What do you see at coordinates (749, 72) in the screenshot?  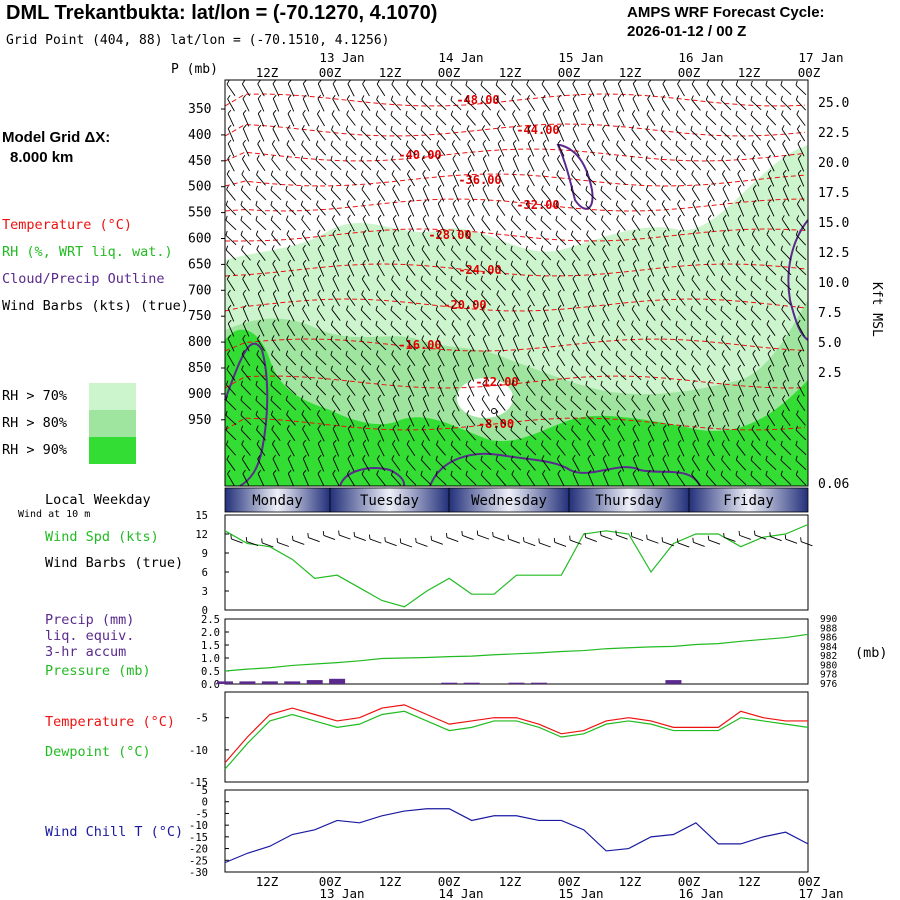 I see `time-tick-label: 12Z` at bounding box center [749, 72].